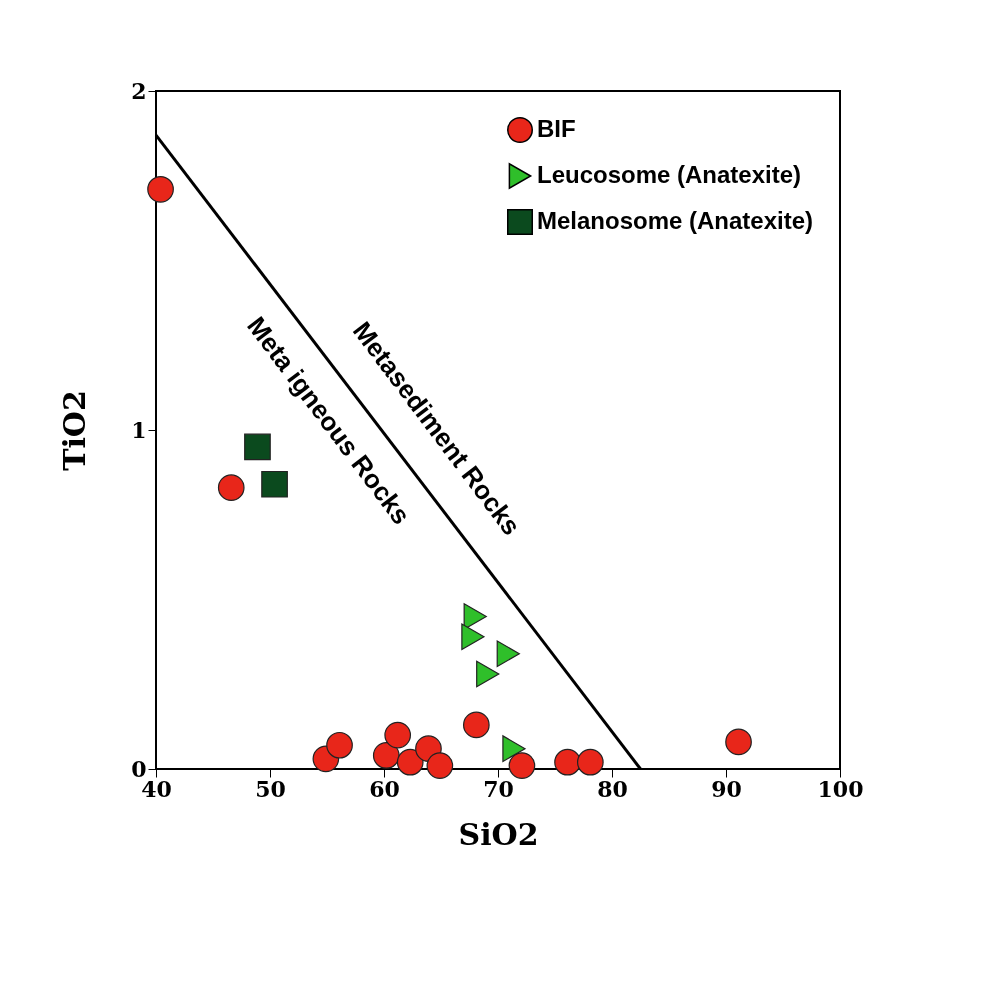 This screenshot has width=1002, height=1005. What do you see at coordinates (75, 430) in the screenshot?
I see `y-axis-title: TiO2` at bounding box center [75, 430].